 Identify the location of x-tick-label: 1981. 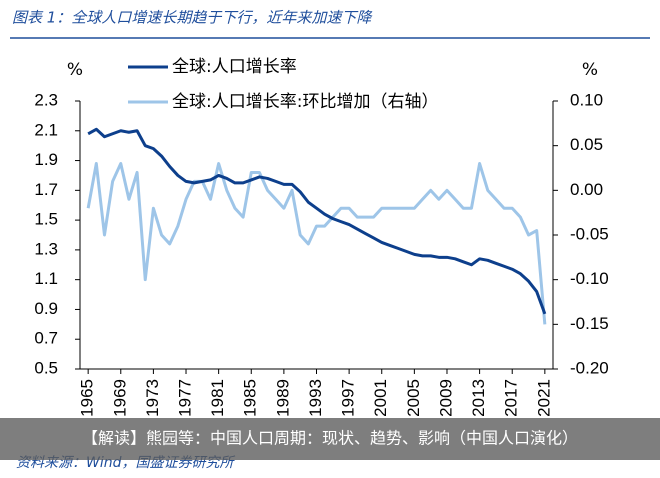
(217, 398).